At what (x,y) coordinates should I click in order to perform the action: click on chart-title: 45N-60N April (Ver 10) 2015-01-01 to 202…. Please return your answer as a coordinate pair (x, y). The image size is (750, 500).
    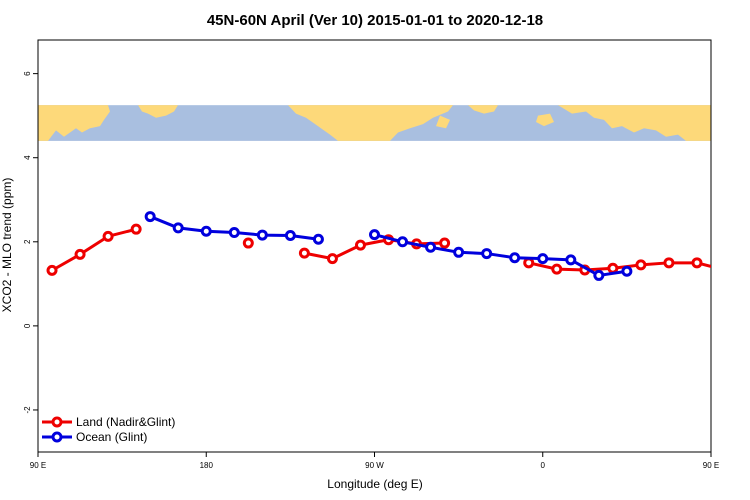
    Looking at the image, I should click on (375, 20).